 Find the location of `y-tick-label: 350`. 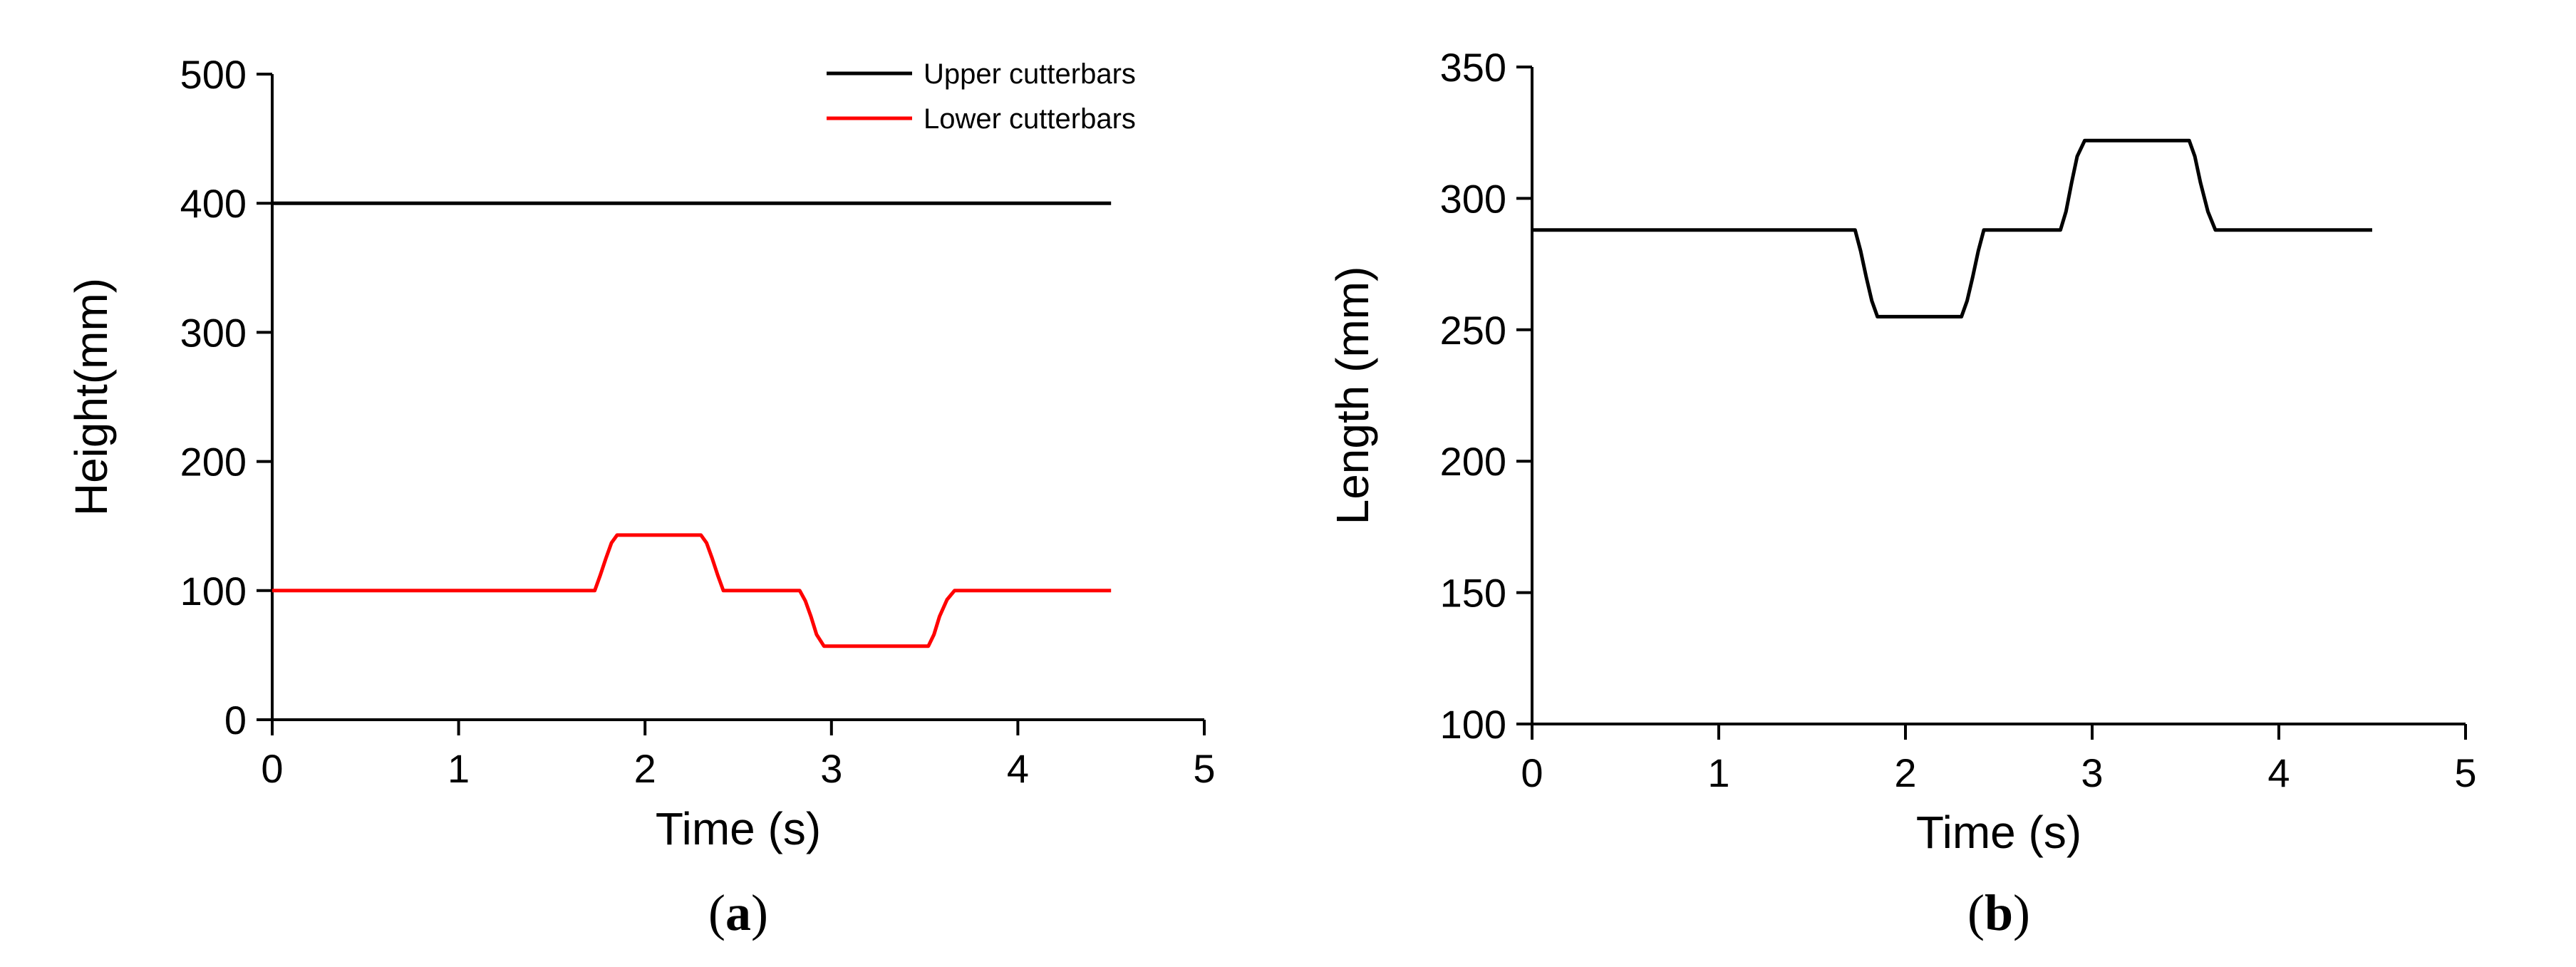

y-tick-label: 350 is located at coordinates (1473, 68).